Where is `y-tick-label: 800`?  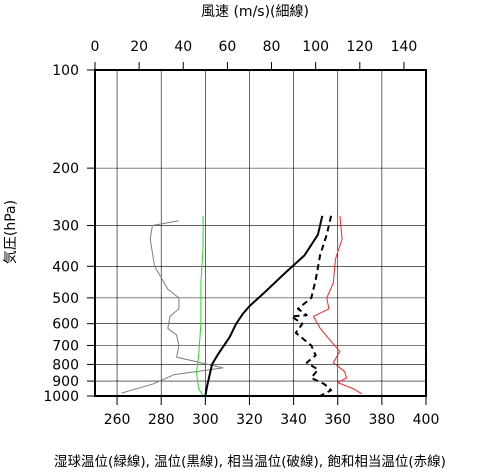 y-tick-label: 800 is located at coordinates (65, 365).